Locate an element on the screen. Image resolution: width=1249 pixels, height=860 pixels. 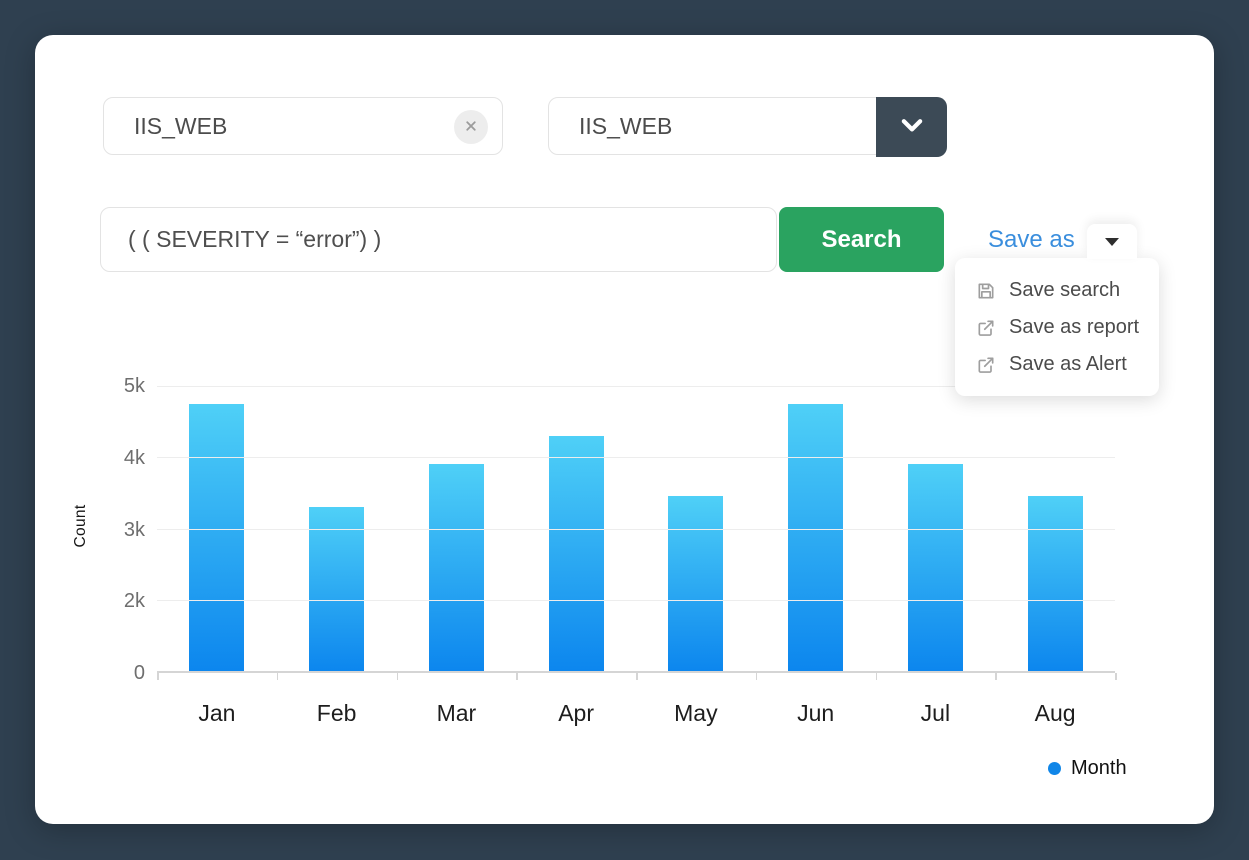
save-as-link: Save as is located at coordinates (1031, 239).